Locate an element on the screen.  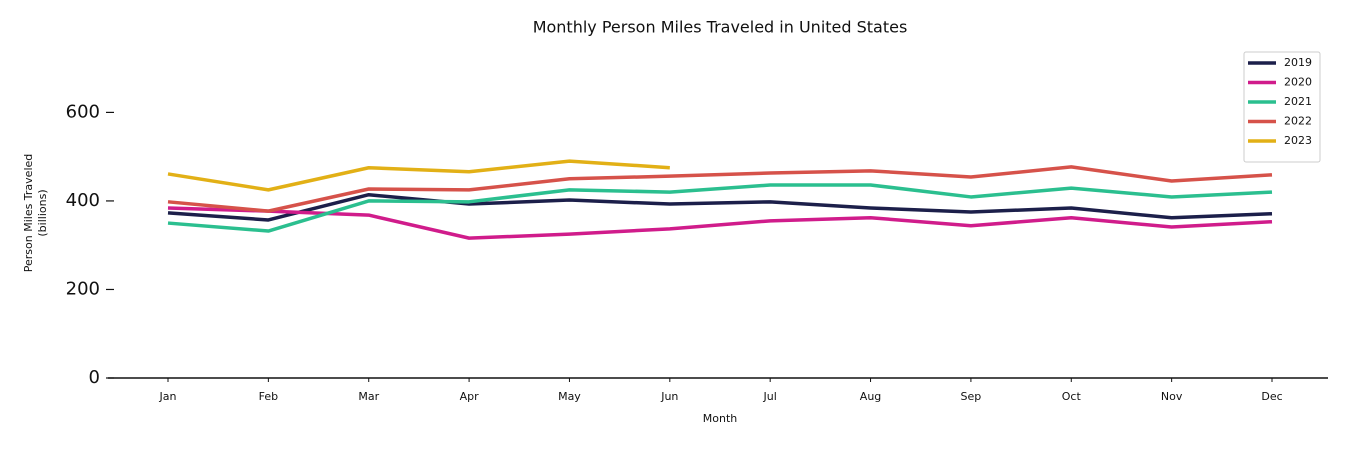
y-tick-label: 0 is located at coordinates (94, 377).